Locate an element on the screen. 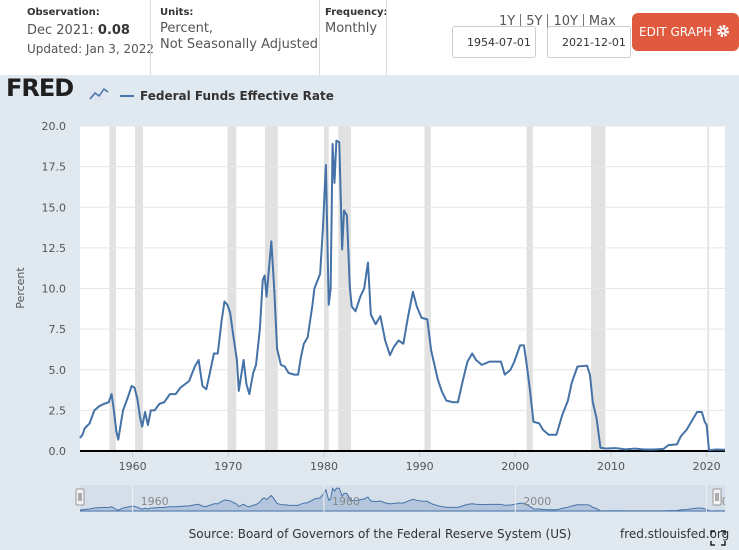  y-tick-label: 10.0 is located at coordinates (54, 289).